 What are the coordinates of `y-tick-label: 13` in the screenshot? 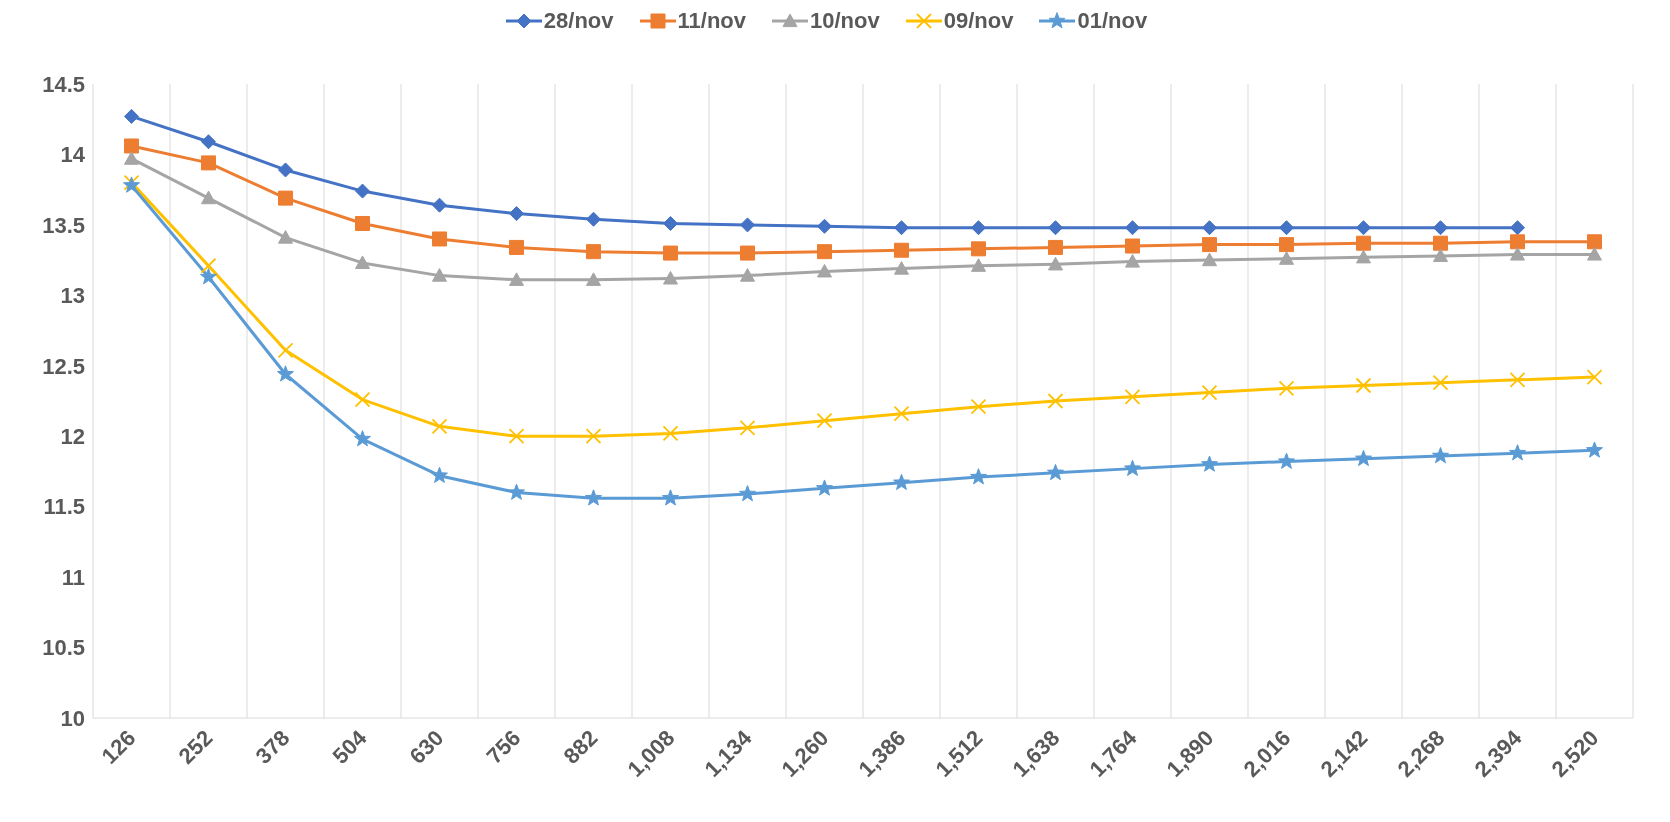 It's located at (72, 296).